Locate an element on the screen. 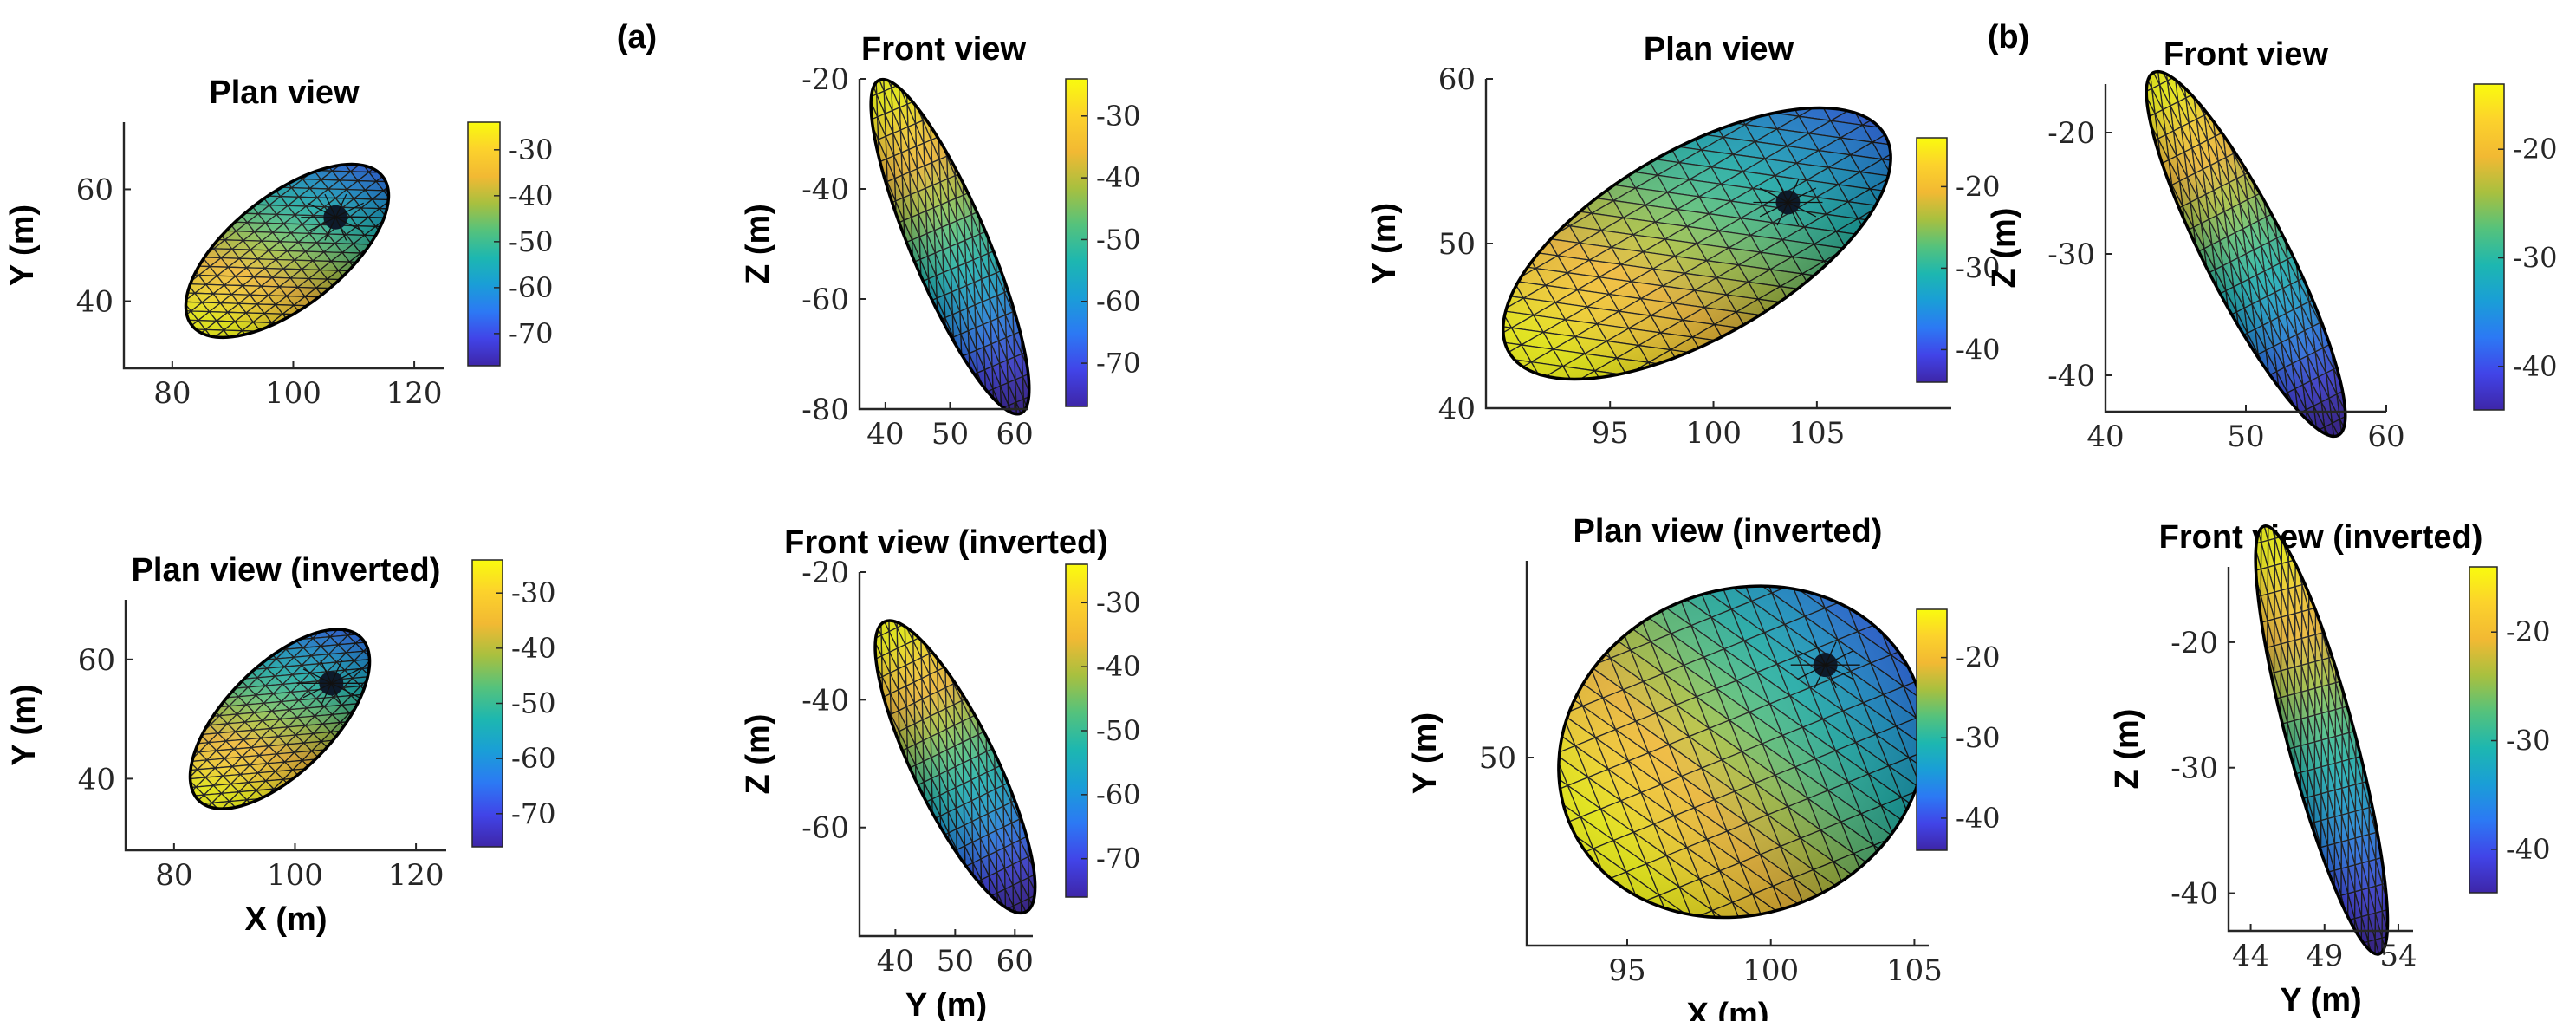 This screenshot has height=1021, width=2576. x-tick-label: 44 is located at coordinates (2250, 956).